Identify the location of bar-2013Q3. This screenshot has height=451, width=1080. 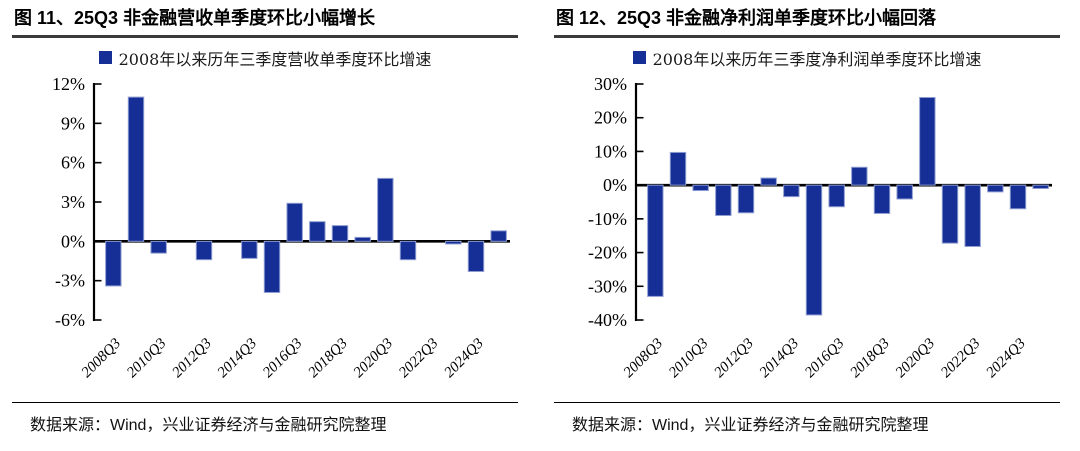
(768, 181).